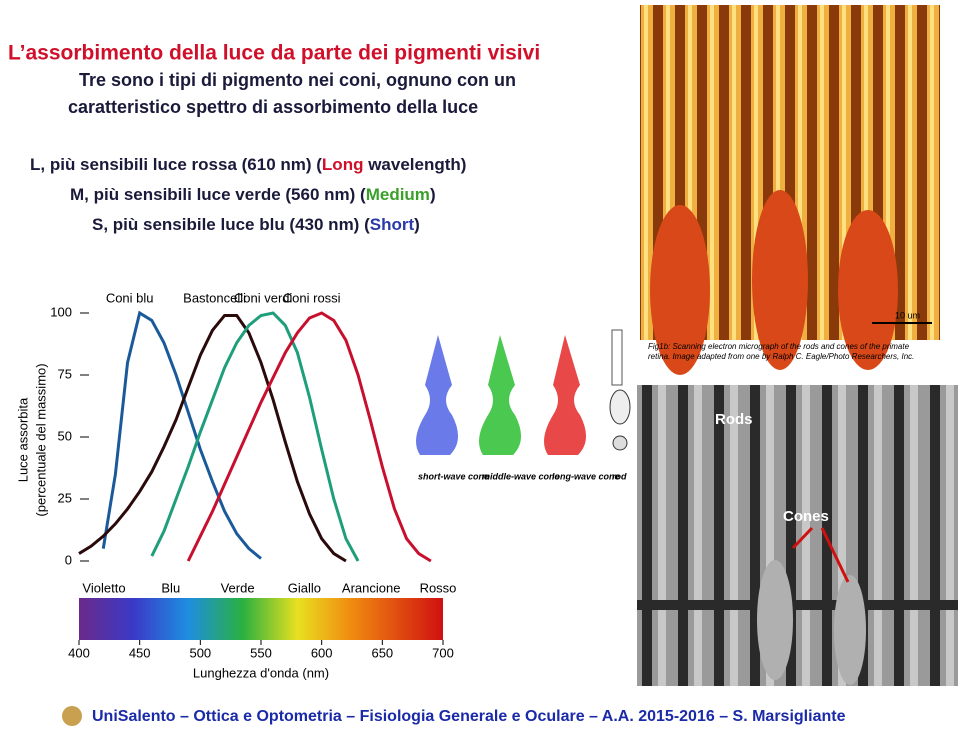 The height and width of the screenshot is (731, 960). Describe the element at coordinates (65, 497) in the screenshot. I see `y-tick-label: 25` at that location.